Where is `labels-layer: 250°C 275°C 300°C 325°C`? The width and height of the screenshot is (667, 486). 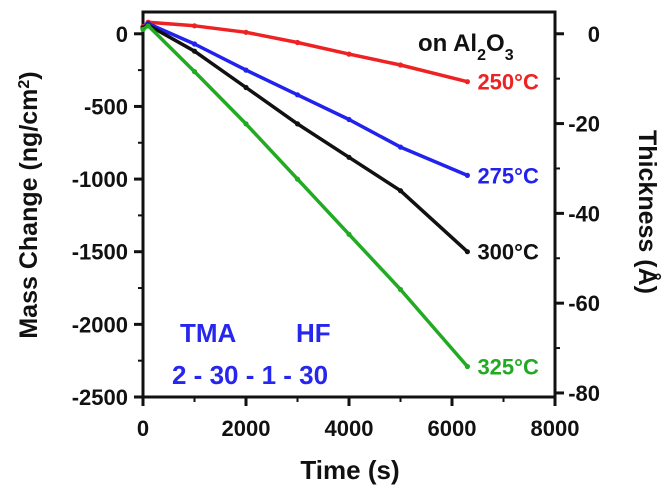
labels-layer: 250°C 275°C 300°C 325°C is located at coordinates (508, 225).